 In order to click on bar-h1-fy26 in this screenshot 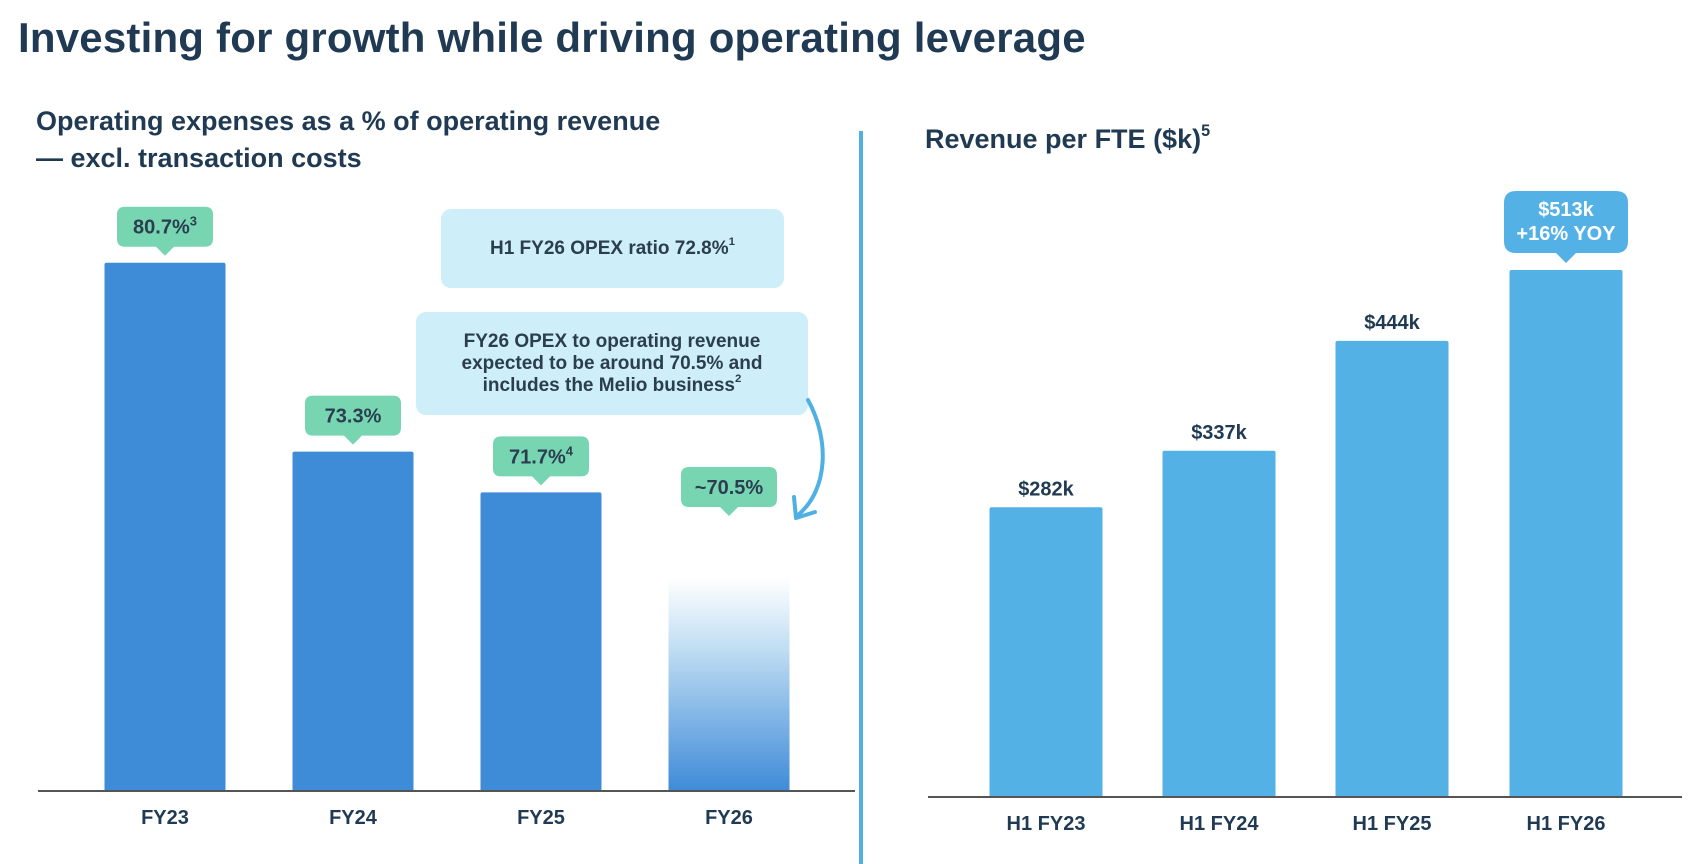, I will do `click(1566, 533)`.